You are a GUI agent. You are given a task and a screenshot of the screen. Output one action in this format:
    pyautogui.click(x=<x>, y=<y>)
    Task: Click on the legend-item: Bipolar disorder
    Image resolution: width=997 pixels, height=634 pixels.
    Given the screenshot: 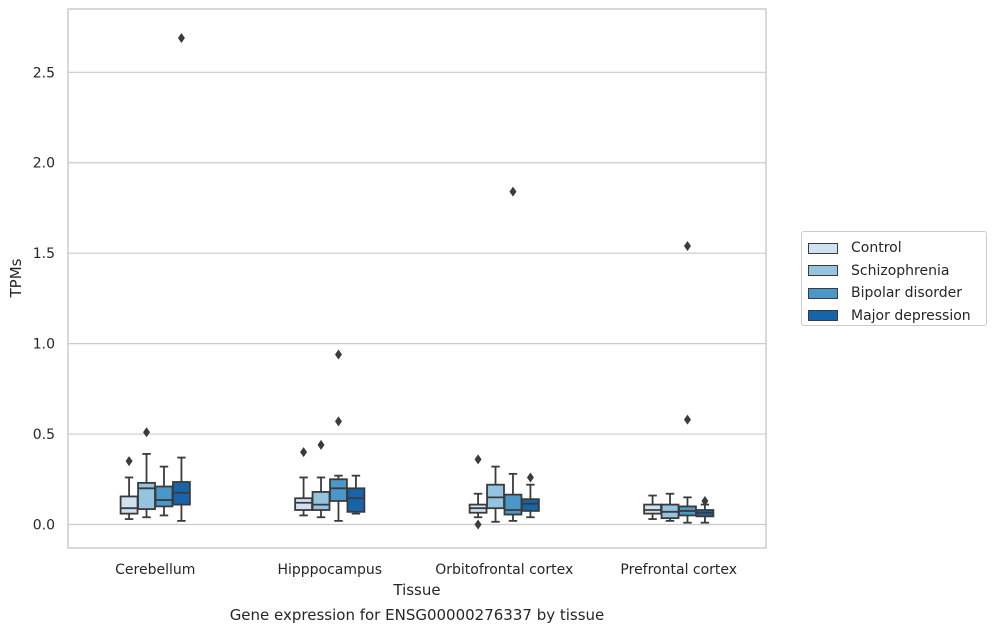 What is the action you would take?
    pyautogui.click(x=894, y=293)
    